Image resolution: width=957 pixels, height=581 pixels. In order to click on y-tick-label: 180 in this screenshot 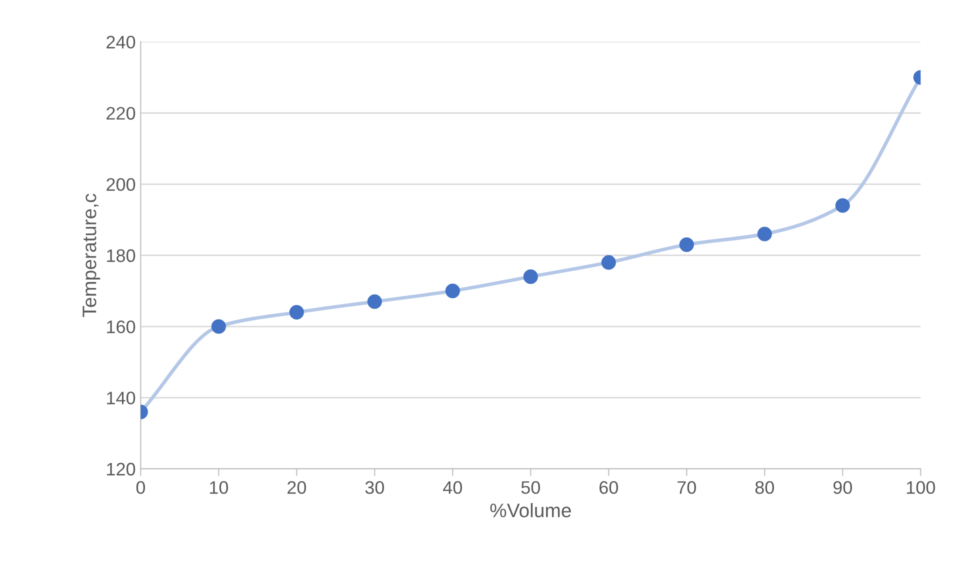, I will do `click(121, 255)`.